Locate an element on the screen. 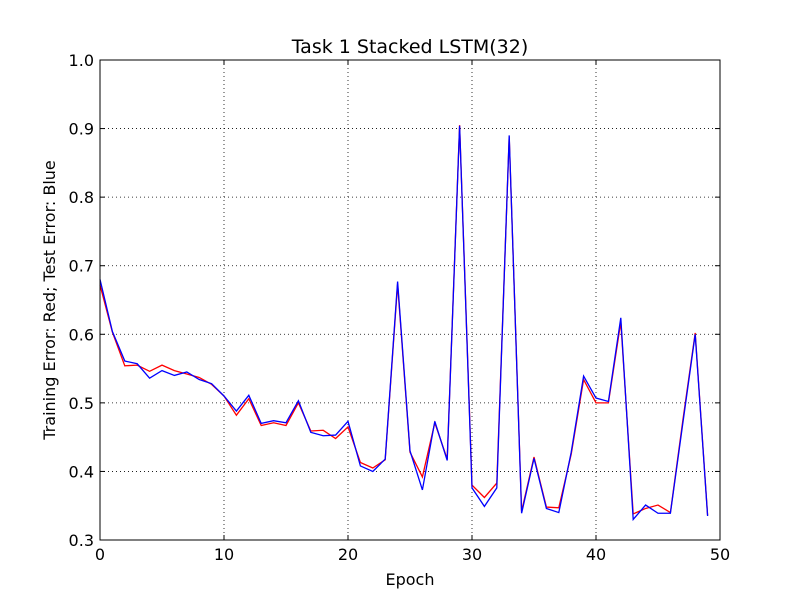  x-tick-label: 10 is located at coordinates (224, 554).